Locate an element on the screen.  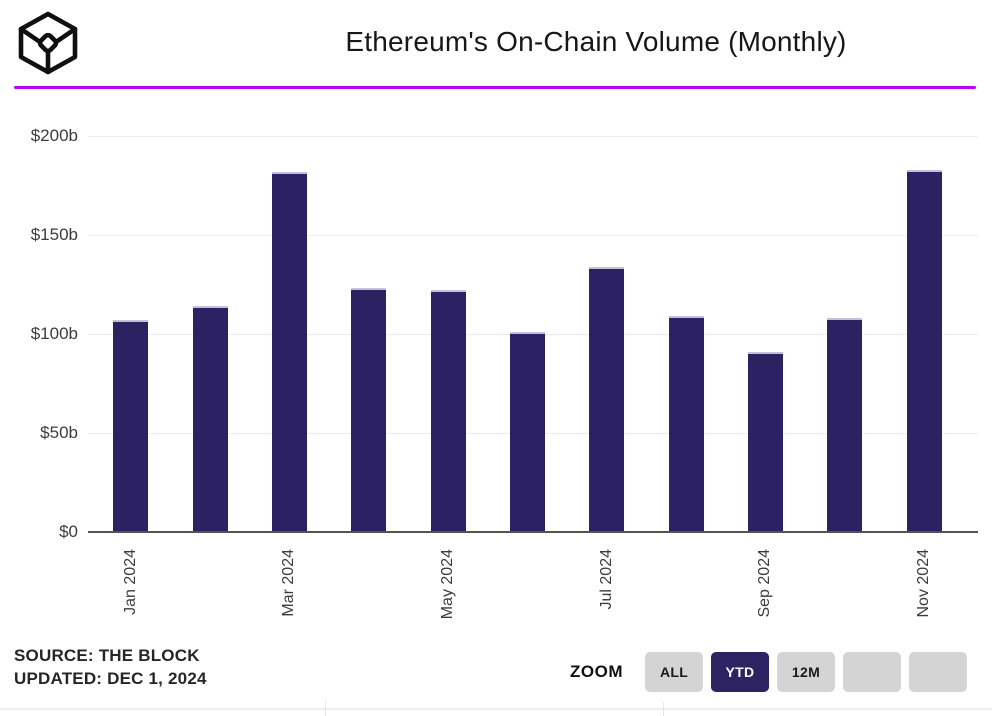
y-axis-tick-label: $200b is located at coordinates (54, 135).